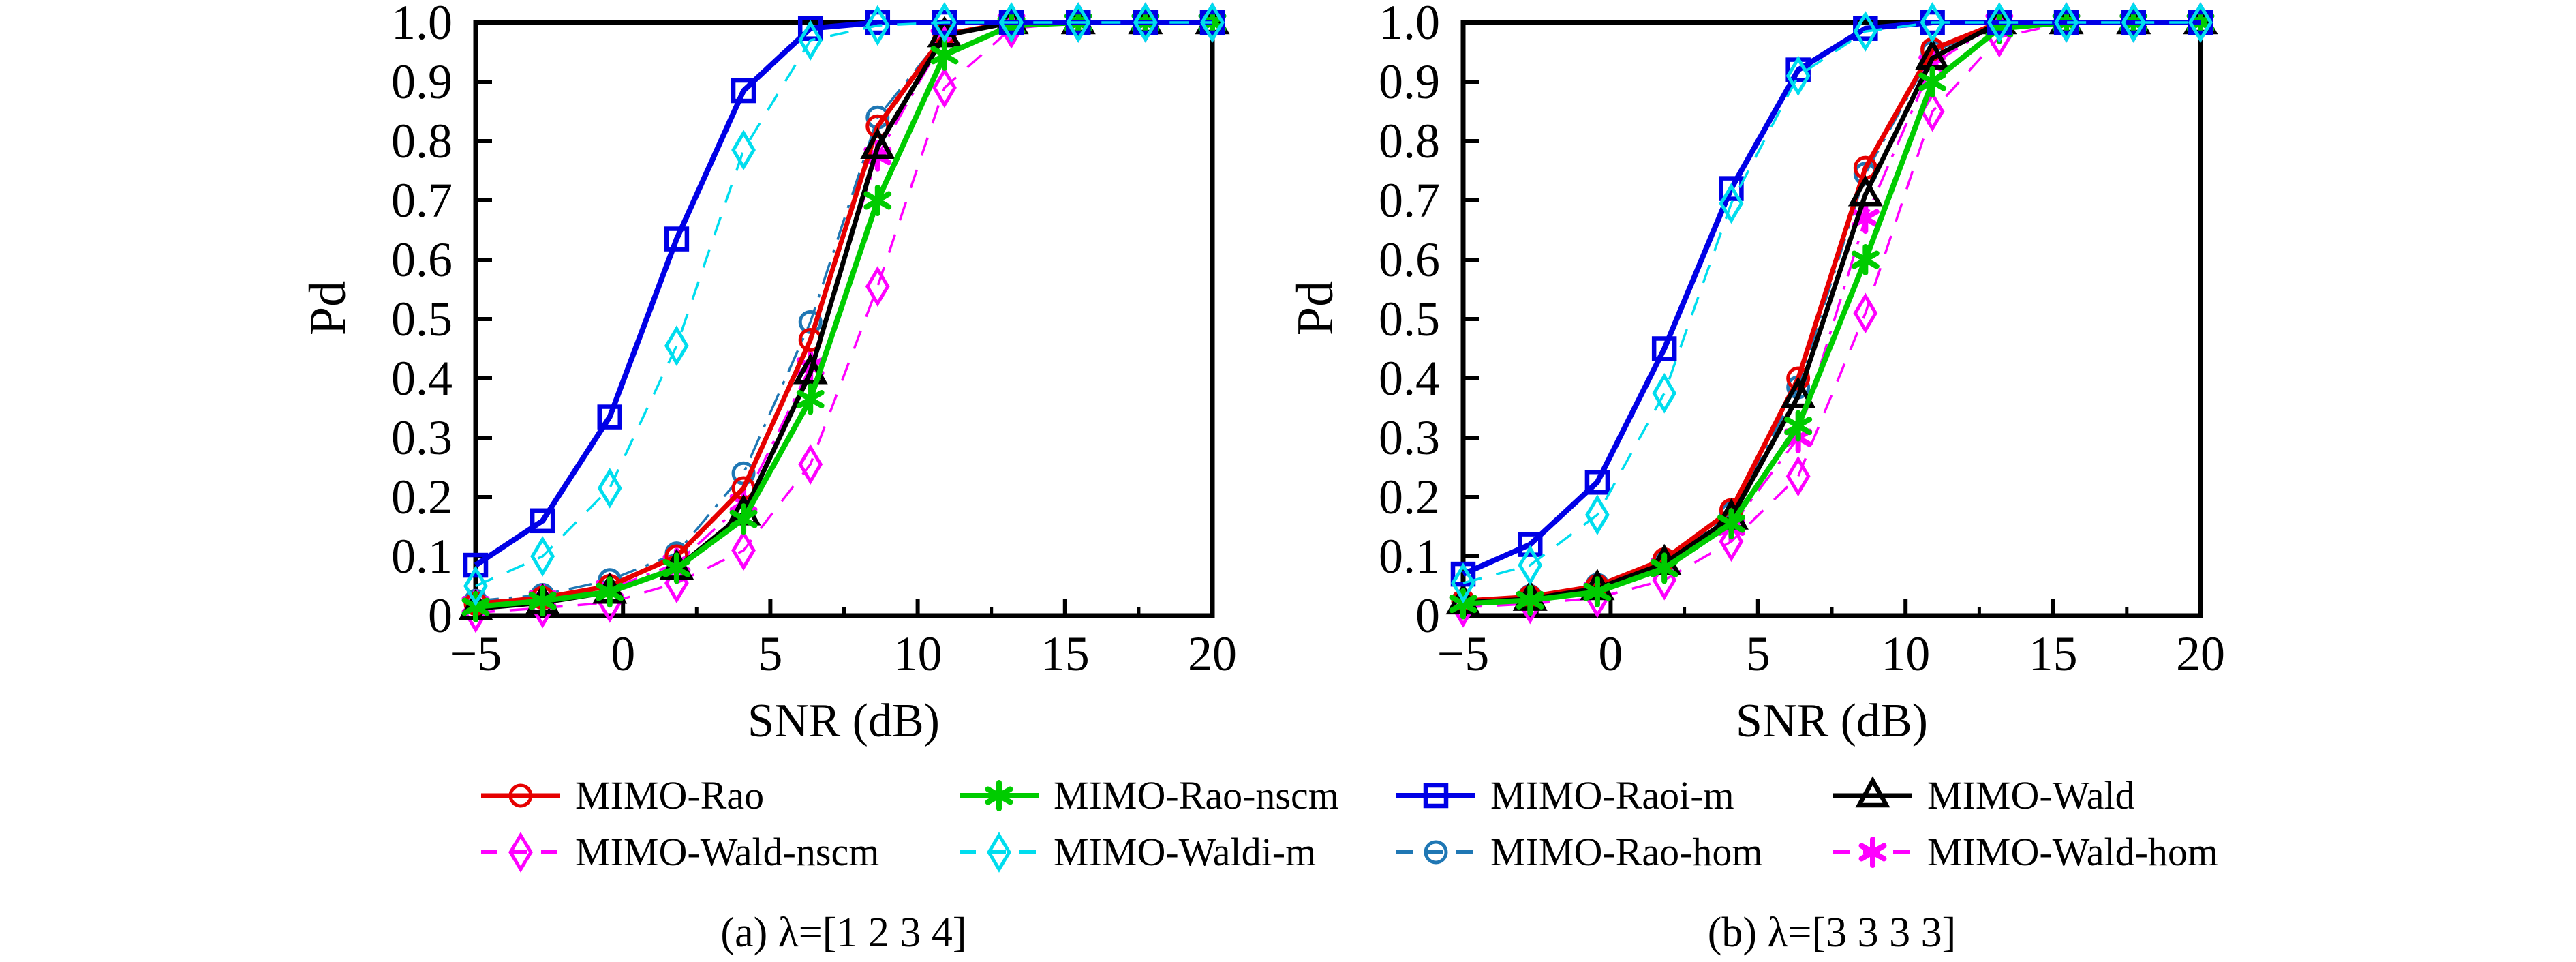 The width and height of the screenshot is (2576, 962). I want to click on y-tick-label-a: 0.4, so click(422, 378).